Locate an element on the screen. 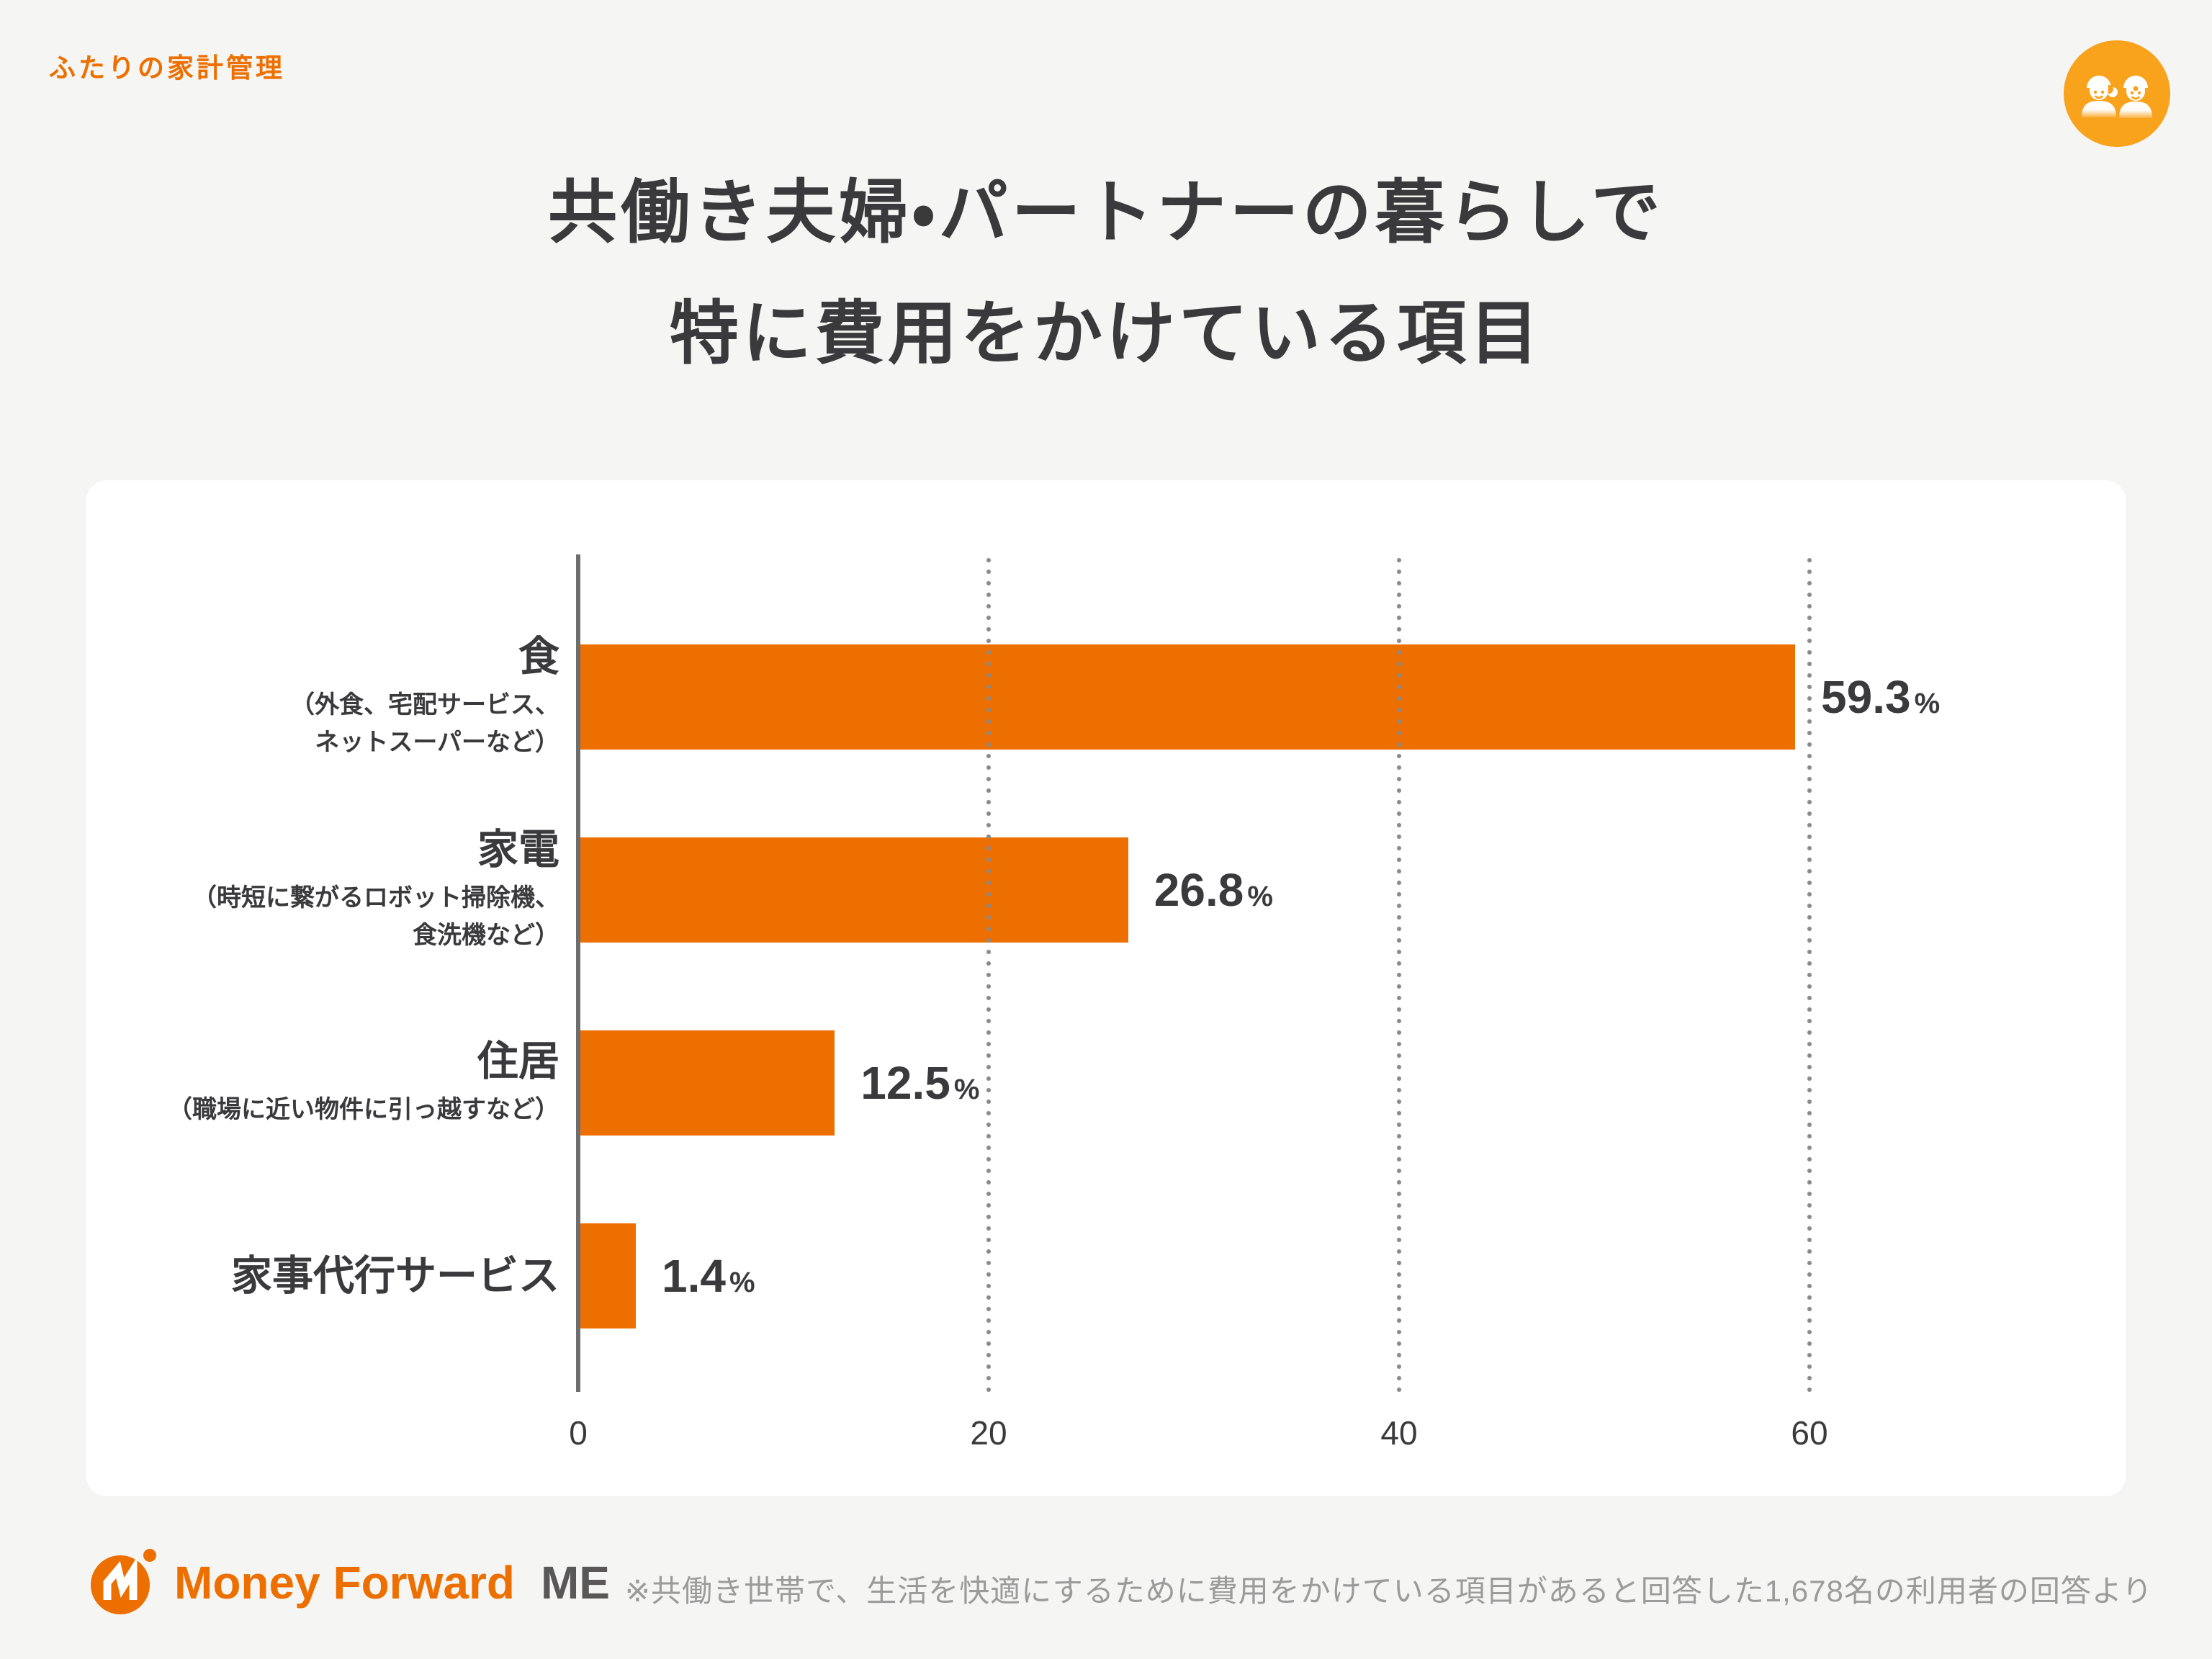 The width and height of the screenshot is (2212, 1659). category-note: （時短に繋がるロボット掃除機、 食洗機など） is located at coordinates (376, 917).